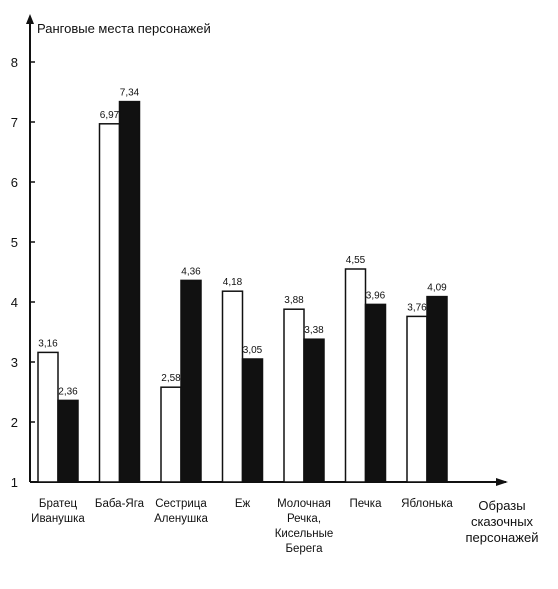  Describe the element at coordinates (502, 521) in the screenshot. I see `x-axis-title: сказочных` at that location.